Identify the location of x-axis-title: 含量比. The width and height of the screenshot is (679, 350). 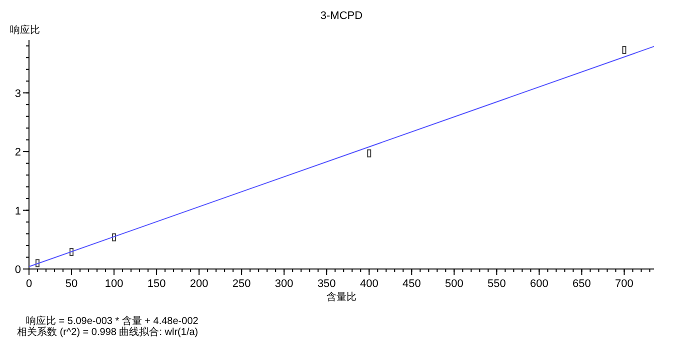
(341, 297).